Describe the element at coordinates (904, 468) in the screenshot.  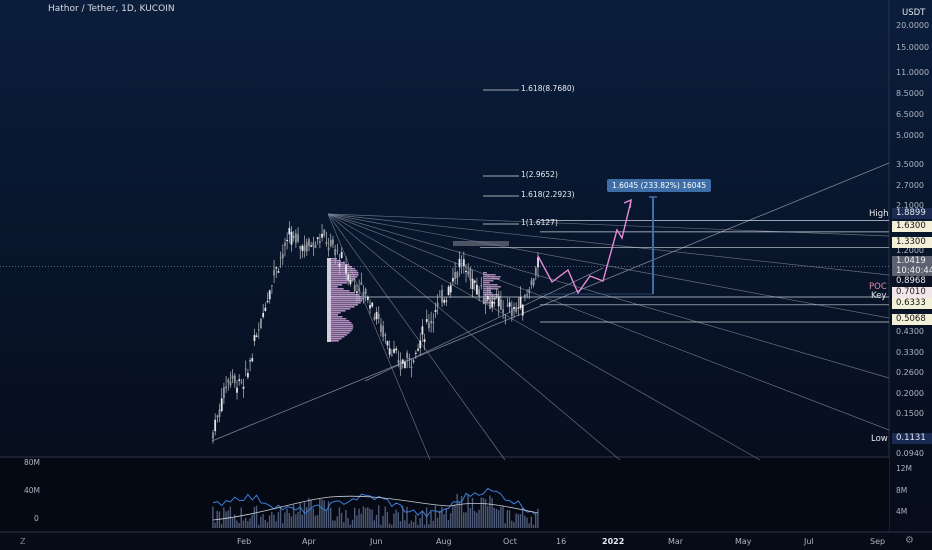
I see `volume-tick-right: 12M` at that location.